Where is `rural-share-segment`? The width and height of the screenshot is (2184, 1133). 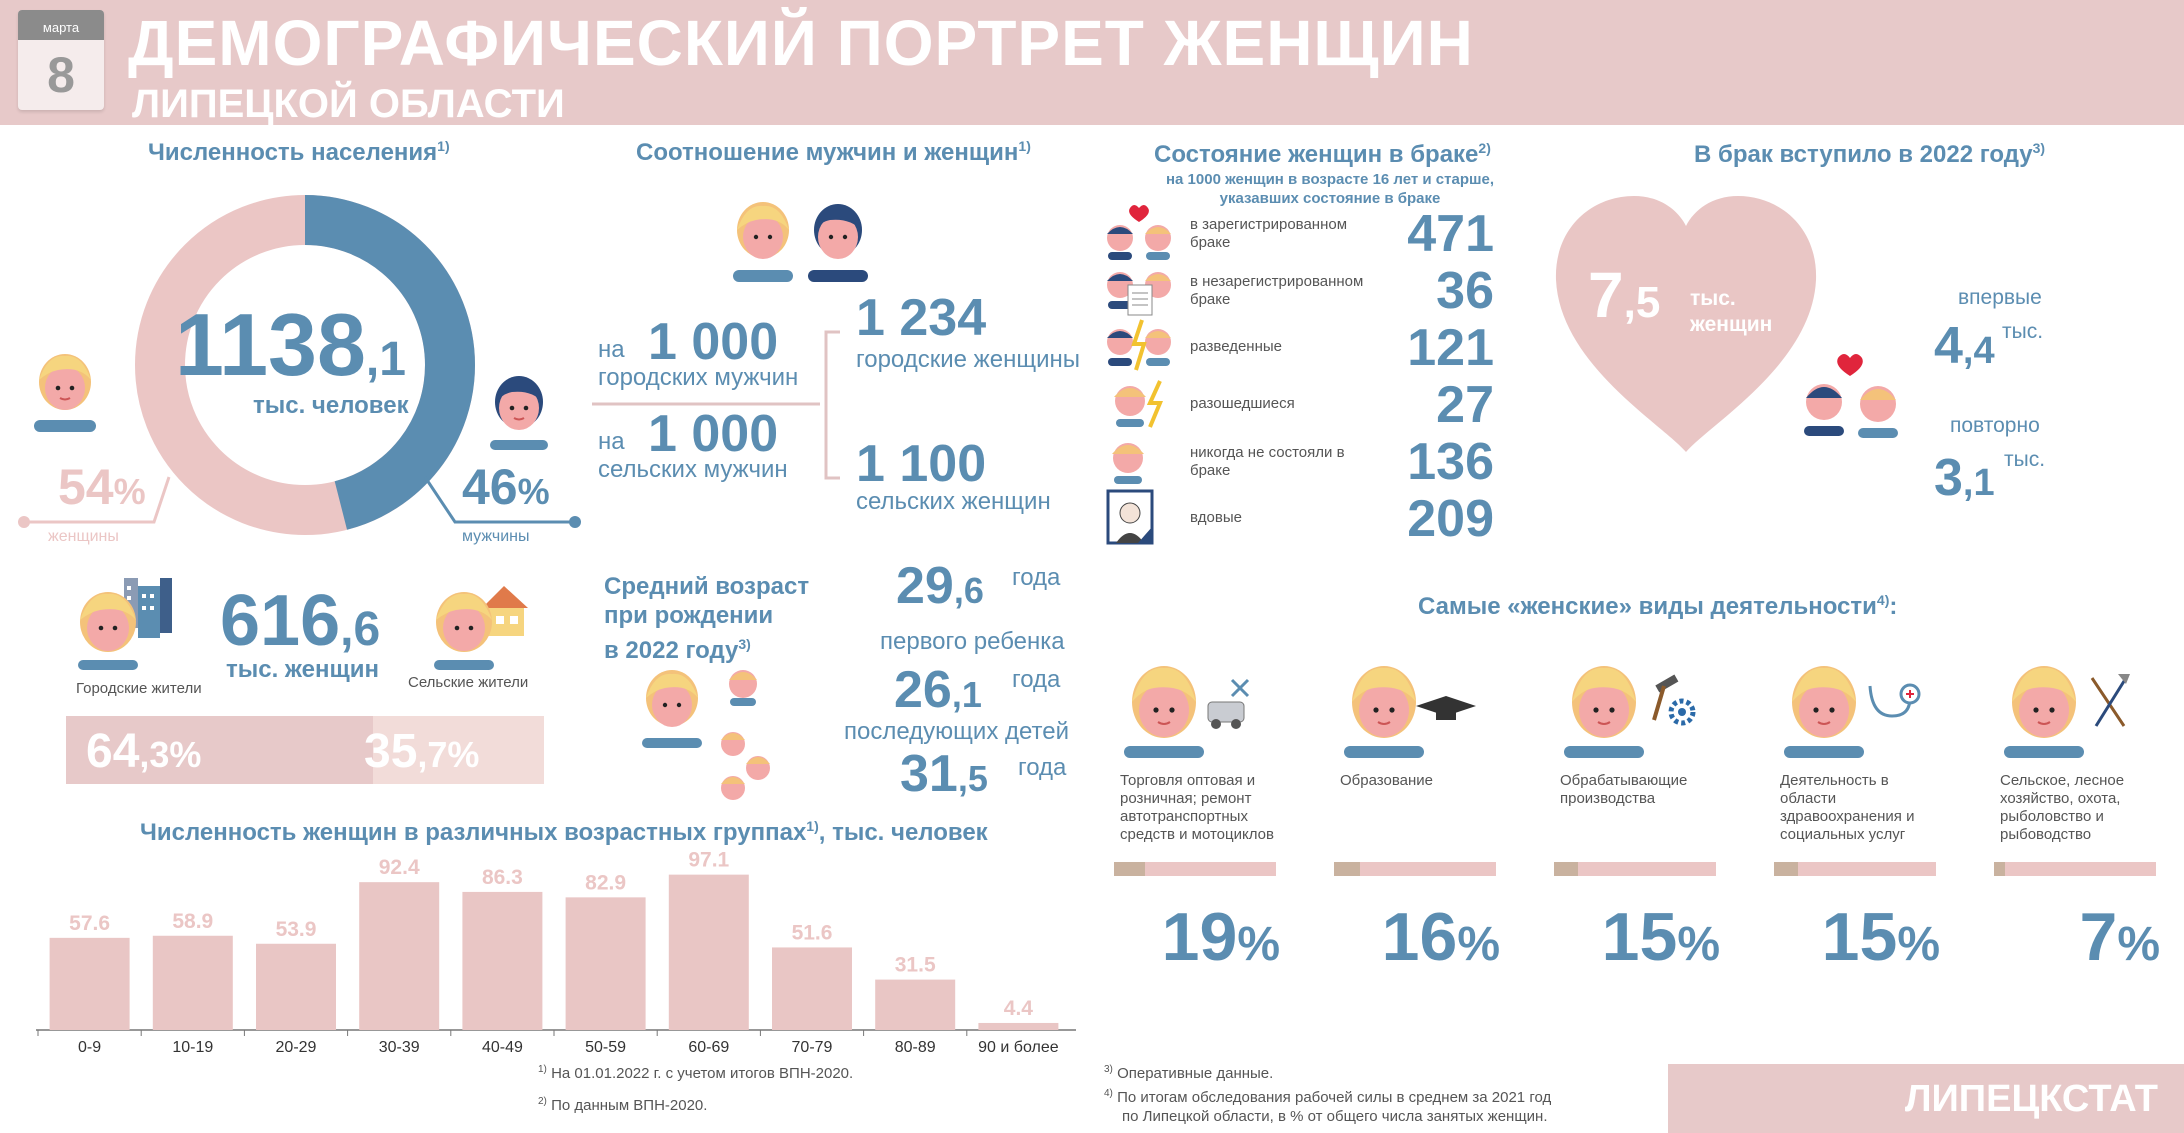 rural-share-segment is located at coordinates (458, 750).